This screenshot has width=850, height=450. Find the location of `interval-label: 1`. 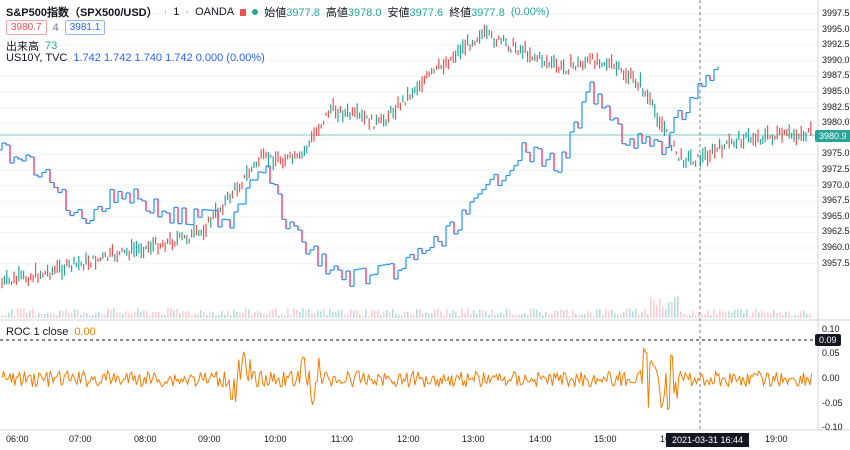

interval-label: 1 is located at coordinates (176, 12).